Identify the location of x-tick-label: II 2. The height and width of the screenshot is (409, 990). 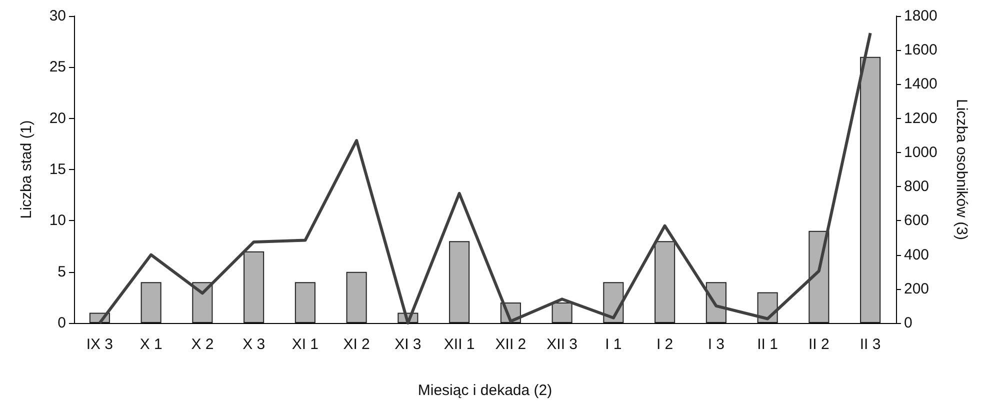
(819, 344).